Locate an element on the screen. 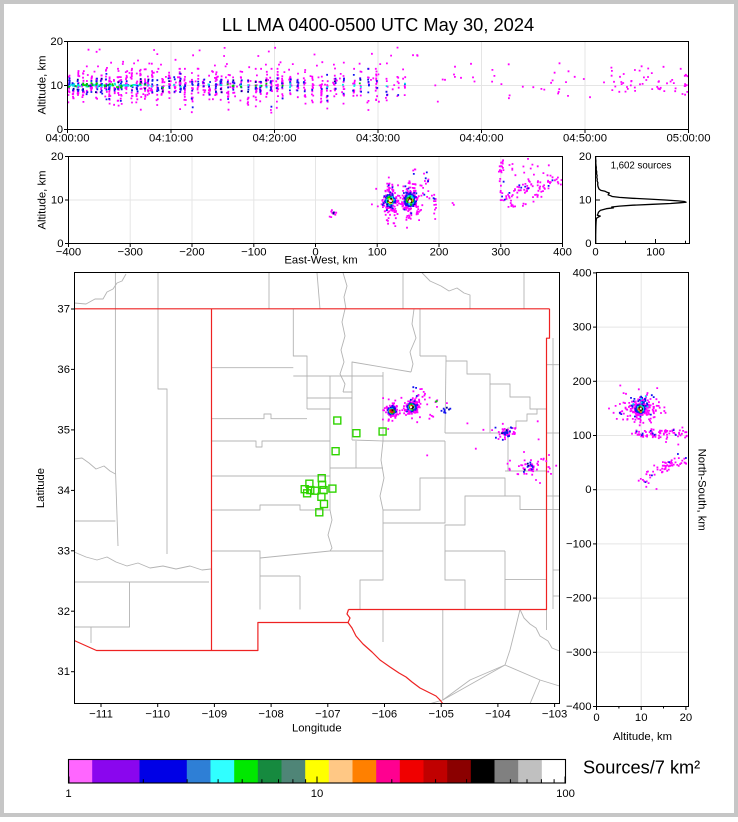 This screenshot has height=822, width=738. svg-text: 33 is located at coordinates (63, 551).